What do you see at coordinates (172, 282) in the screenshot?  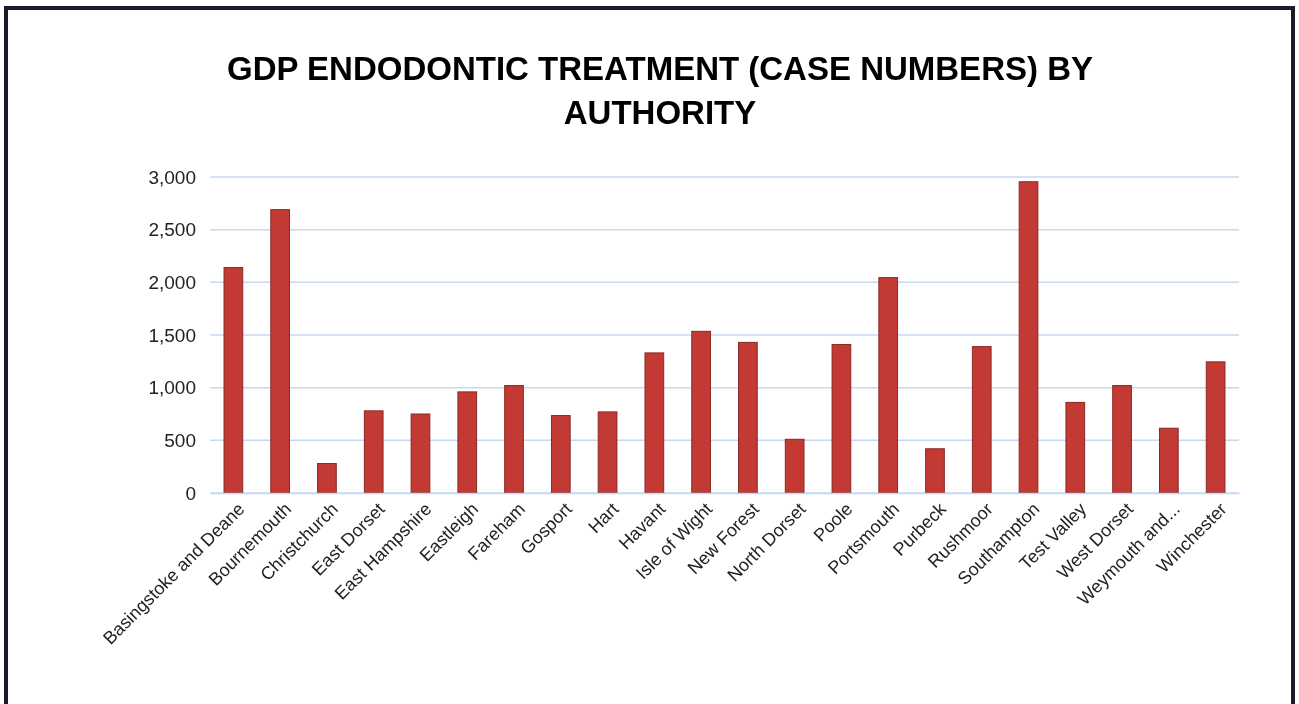 I see `y-tick-label: 2,000` at bounding box center [172, 282].